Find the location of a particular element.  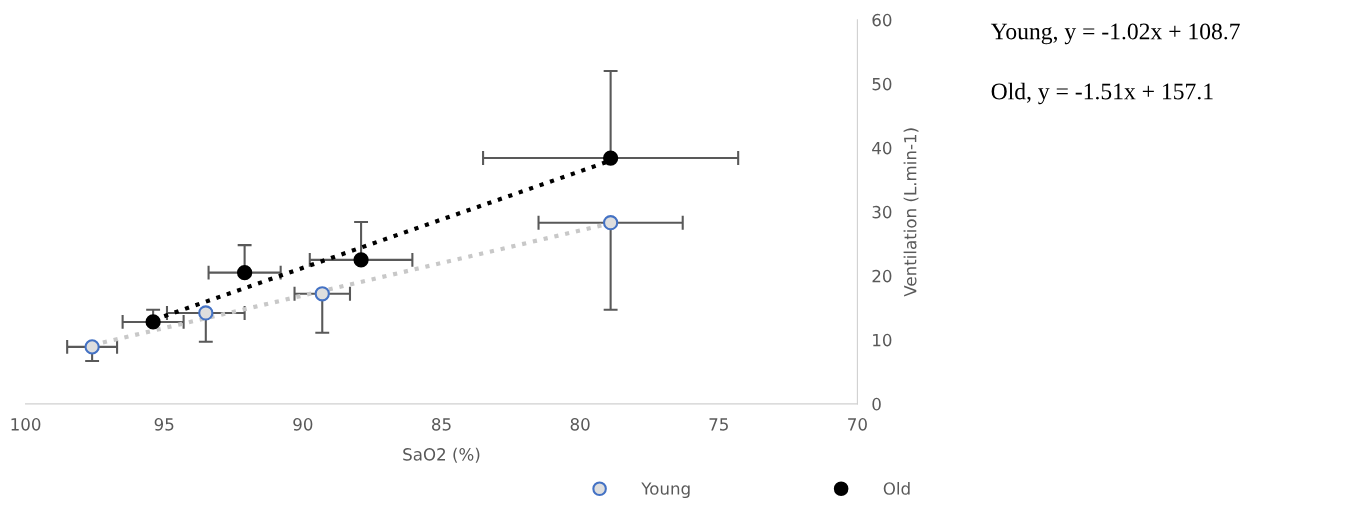

x-tick-label: 75 is located at coordinates (718, 424).